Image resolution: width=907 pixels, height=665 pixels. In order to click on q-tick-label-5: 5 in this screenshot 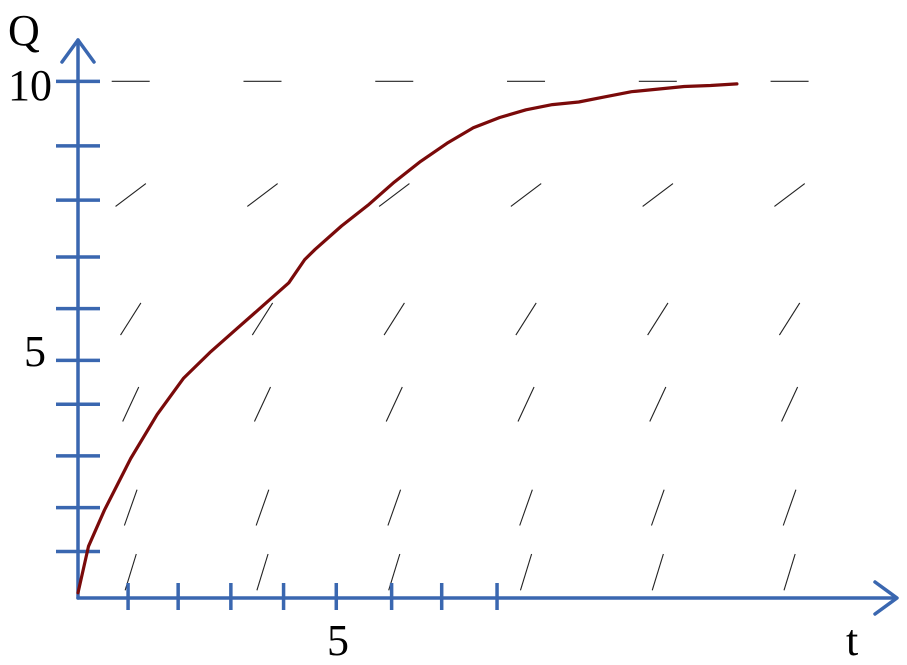, I will do `click(35, 351)`.